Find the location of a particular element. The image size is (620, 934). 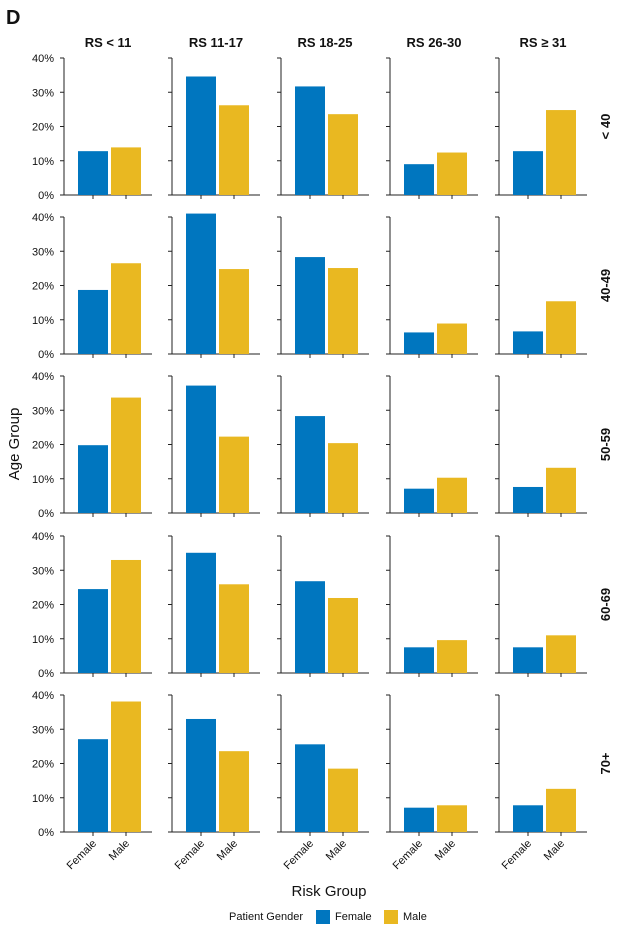

row-title-70: 70+ is located at coordinates (605, 763).